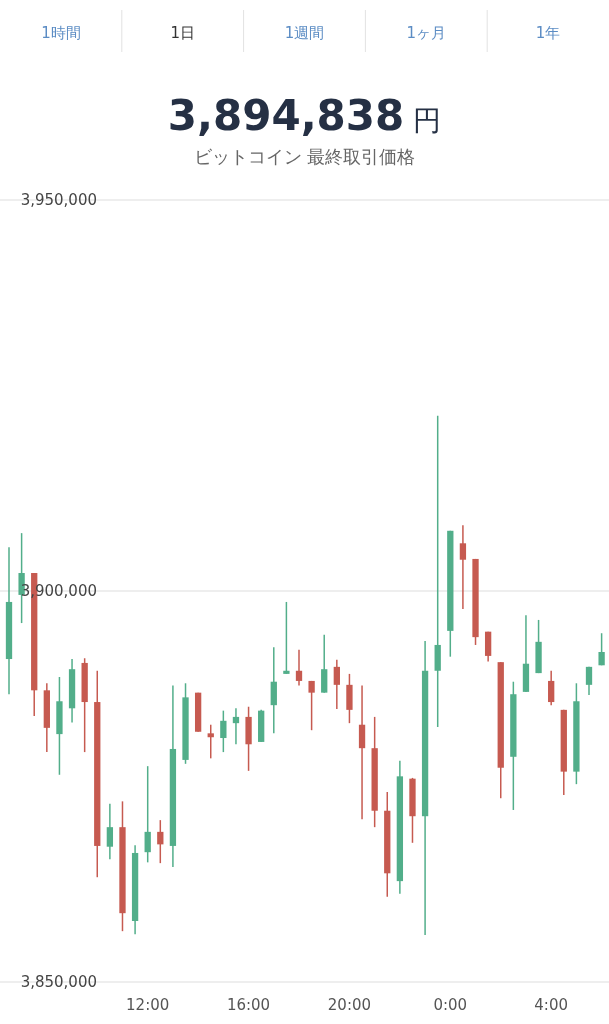  I want to click on x-tick-label: 20:00, so click(349, 1005).